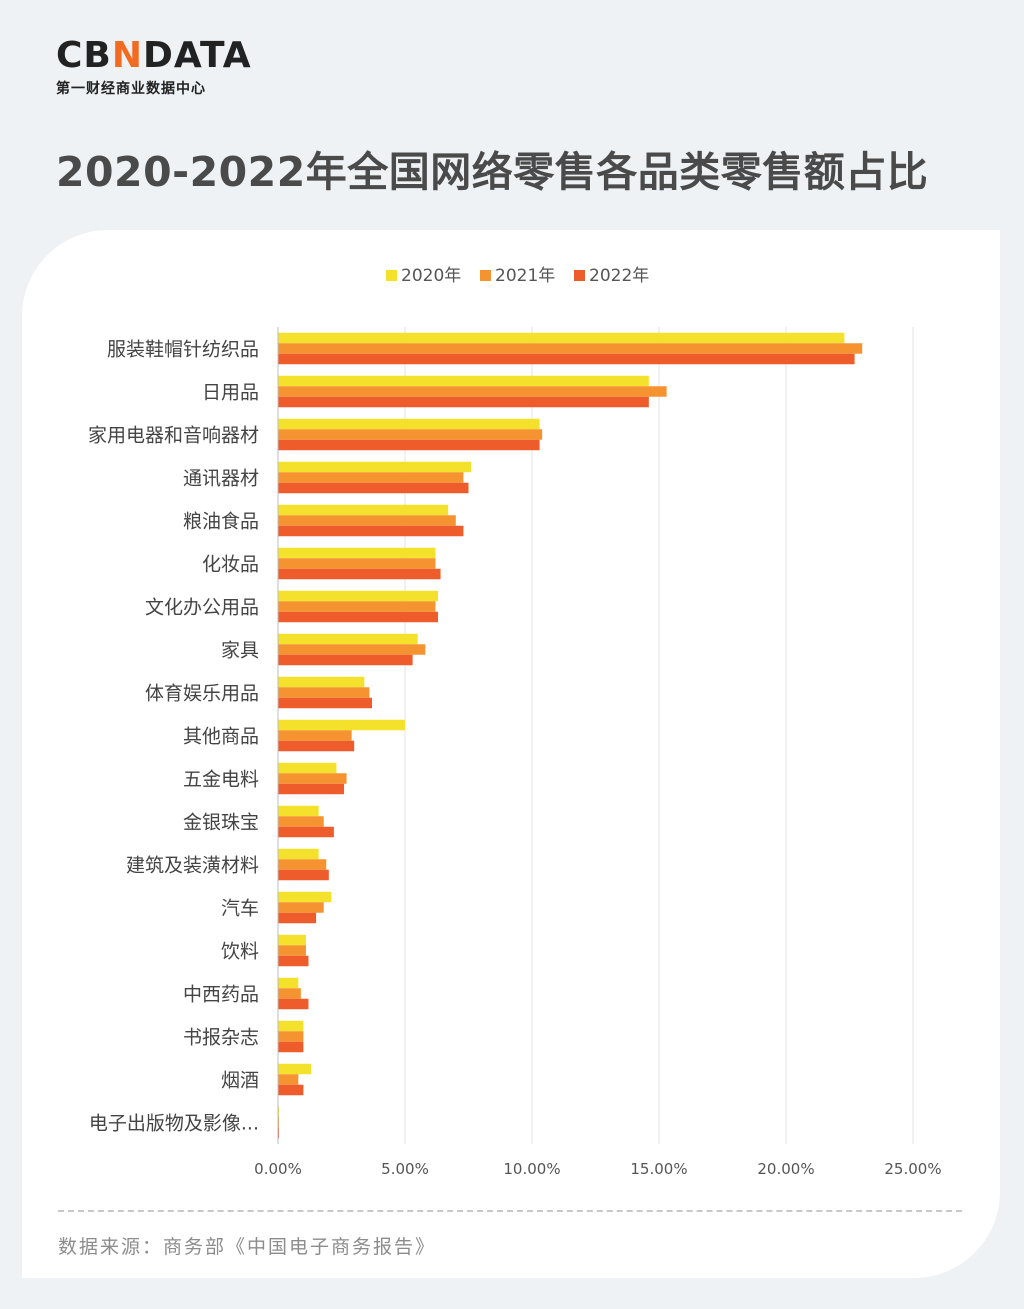 Image resolution: width=1024 pixels, height=1309 pixels. Describe the element at coordinates (492, 172) in the screenshot. I see `page-title: 2020-2022年全国网络零售各品类零售额占比` at that location.